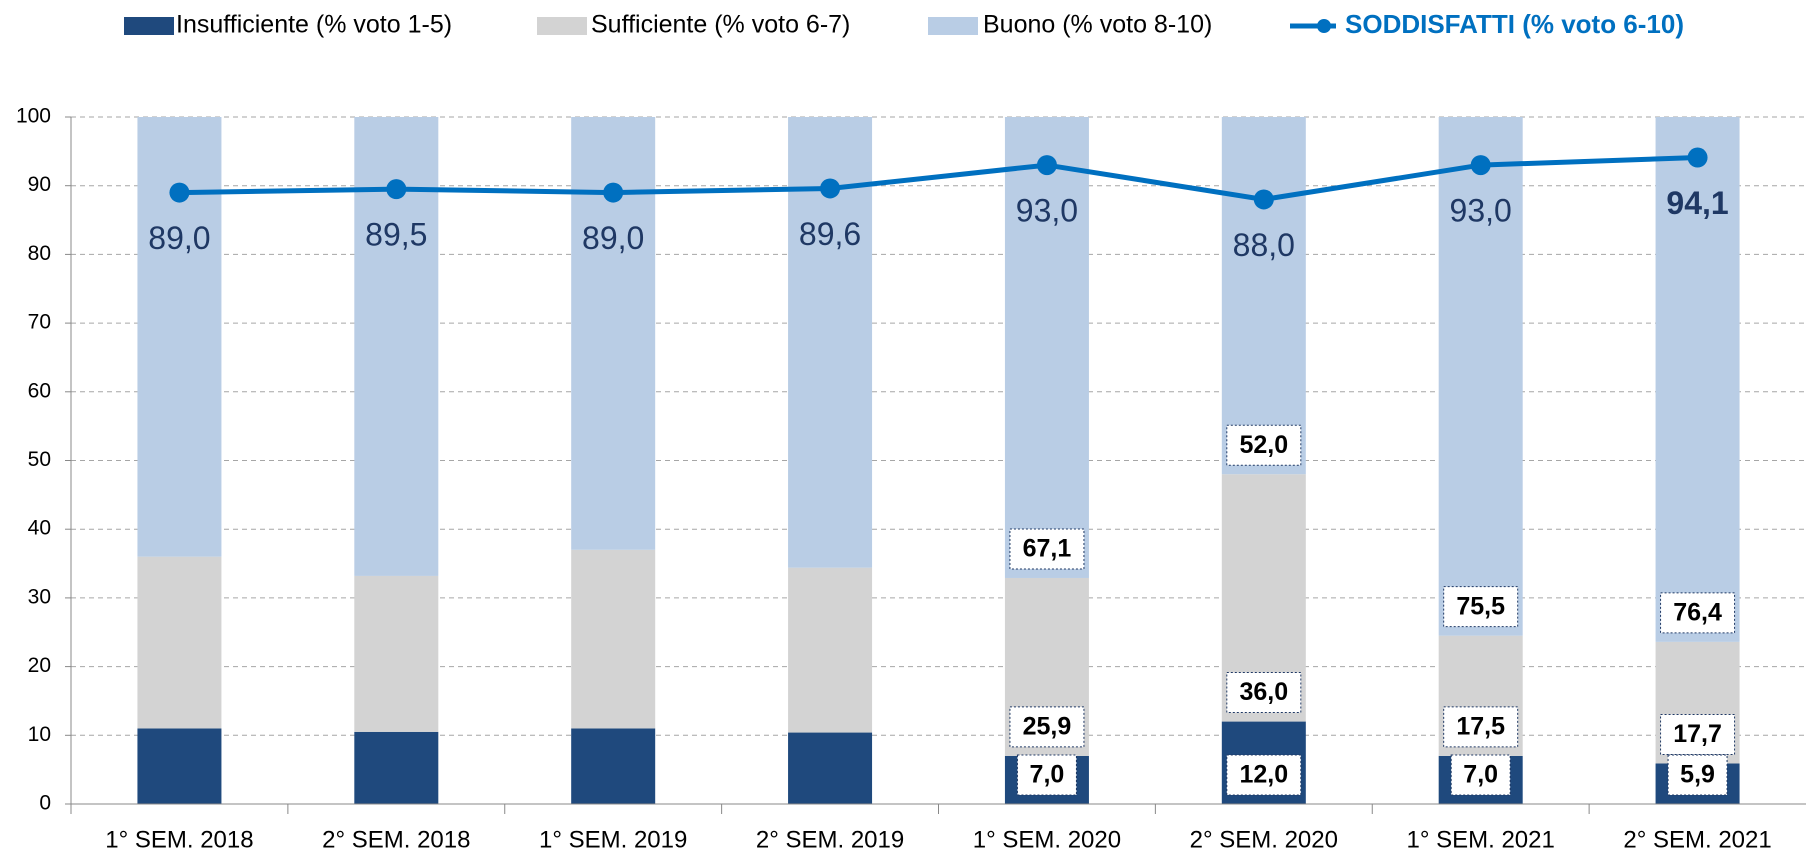 The width and height of the screenshot is (1806, 859). I want to click on value-label: 12,0, so click(1263, 775).